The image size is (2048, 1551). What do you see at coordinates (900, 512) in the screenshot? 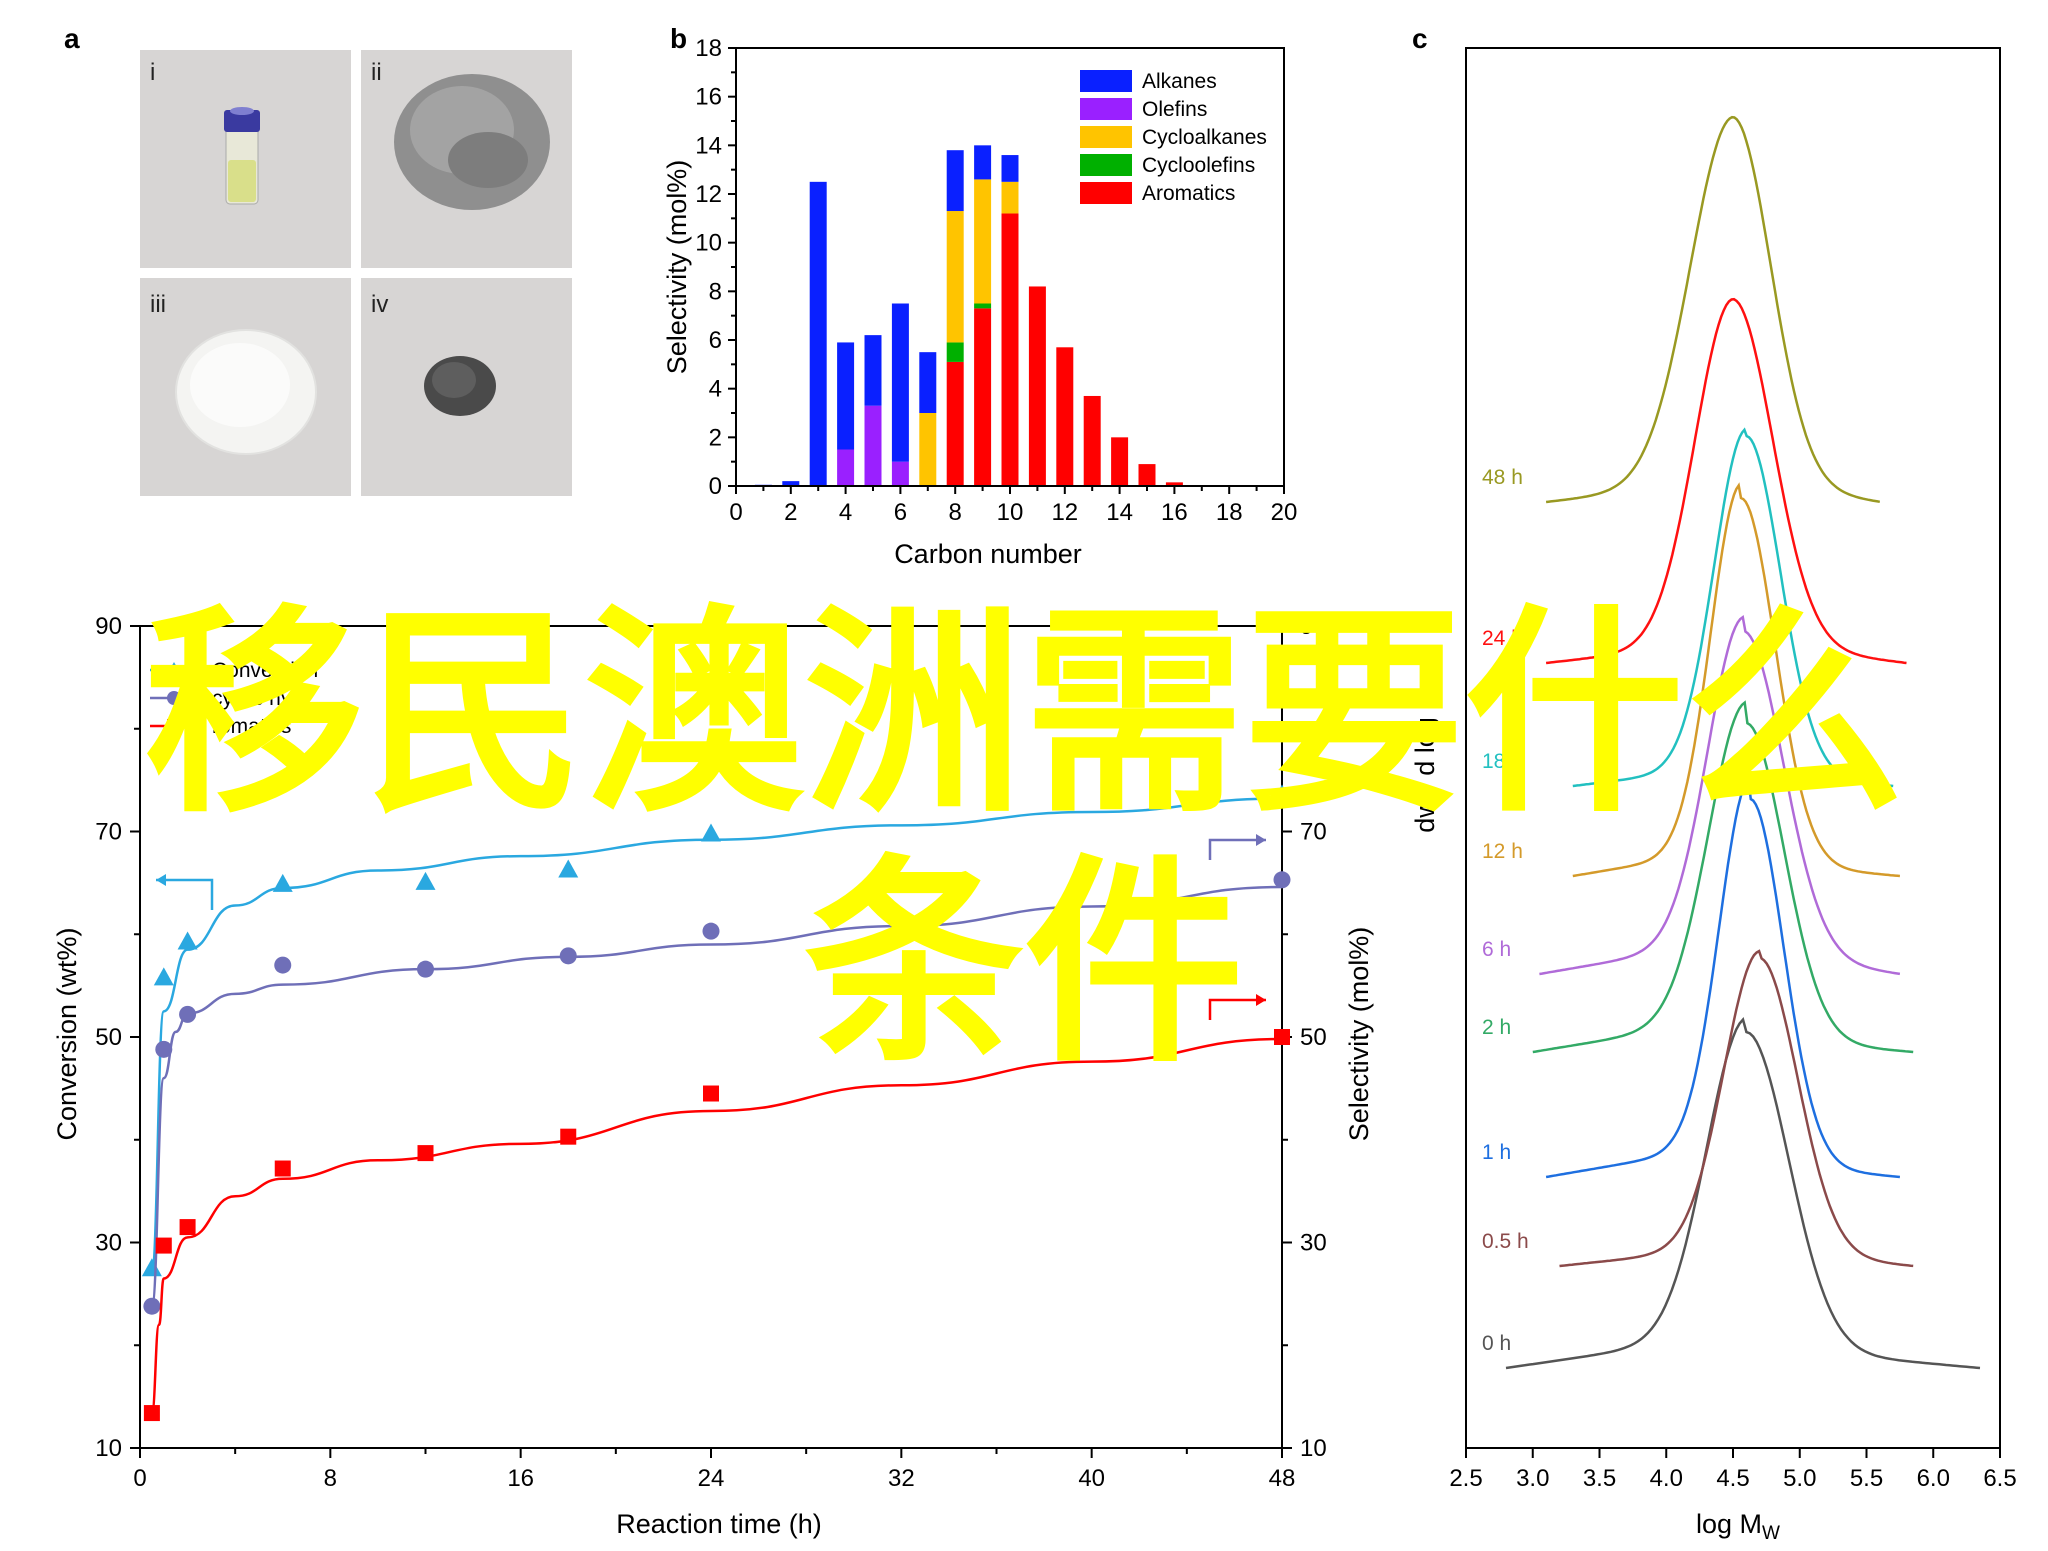
I see `b-x-tick-label: 6` at bounding box center [900, 512].